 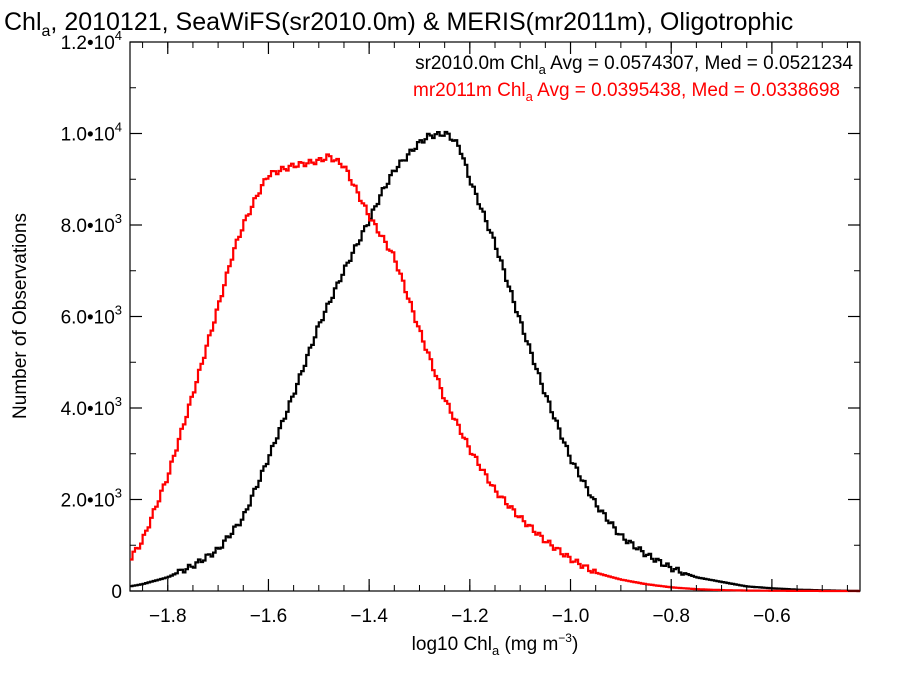 I want to click on y-tick-label-4: 8.0•103, so click(x=91, y=224).